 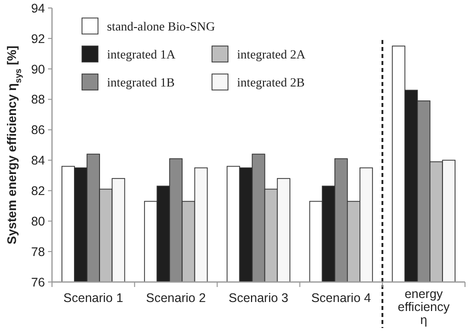 What do you see at coordinates (38, 8) in the screenshot?
I see `y-tick-label: 94` at bounding box center [38, 8].